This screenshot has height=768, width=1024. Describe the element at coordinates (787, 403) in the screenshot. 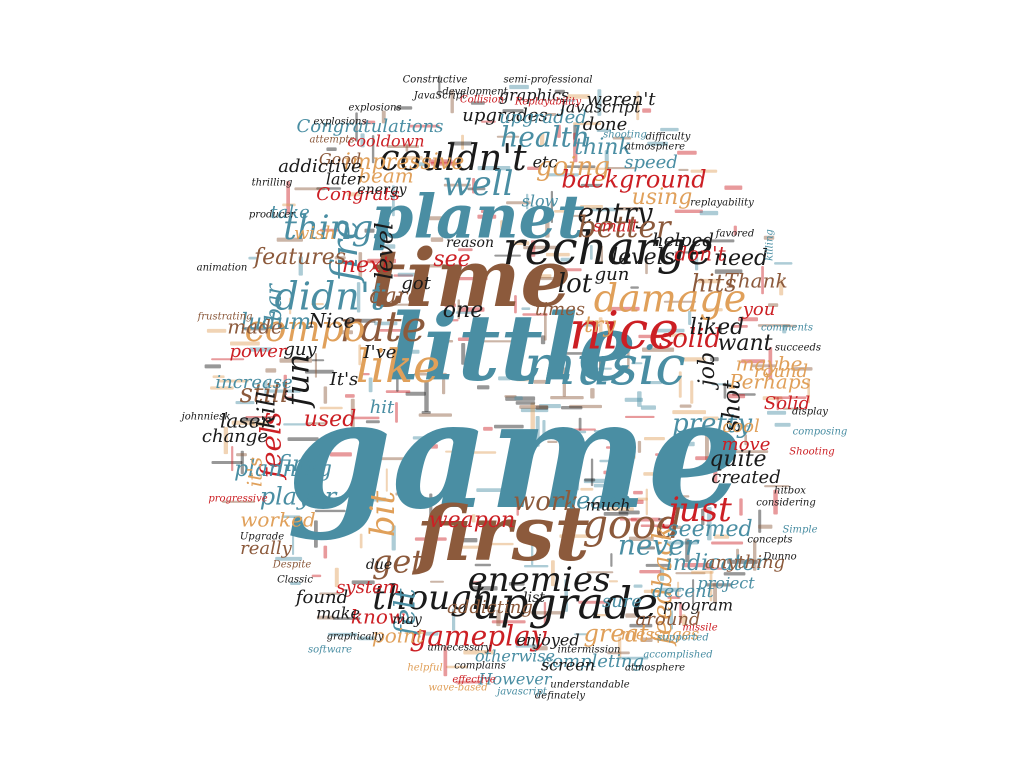

I see `cloud-word: Solid` at that location.